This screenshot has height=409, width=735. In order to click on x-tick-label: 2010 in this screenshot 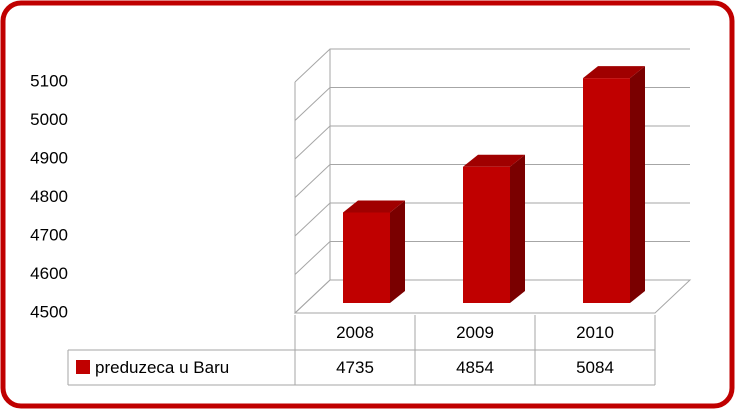, I will do `click(595, 332)`.